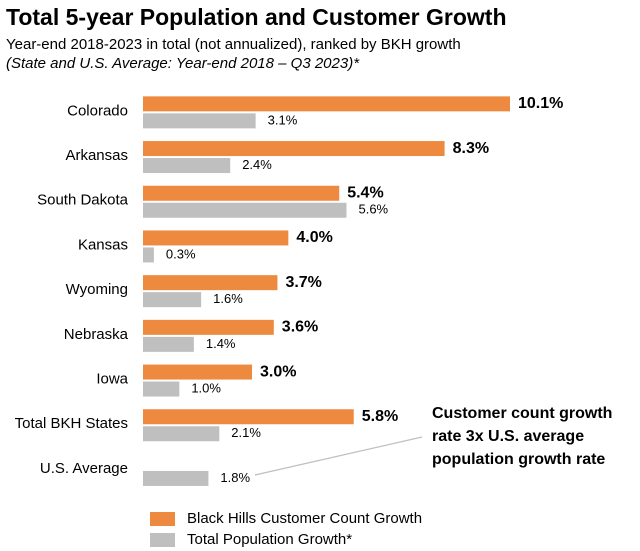 The height and width of the screenshot is (551, 640). Describe the element at coordinates (269, 539) in the screenshot. I see `legend-label: Total Population Growth*` at that location.